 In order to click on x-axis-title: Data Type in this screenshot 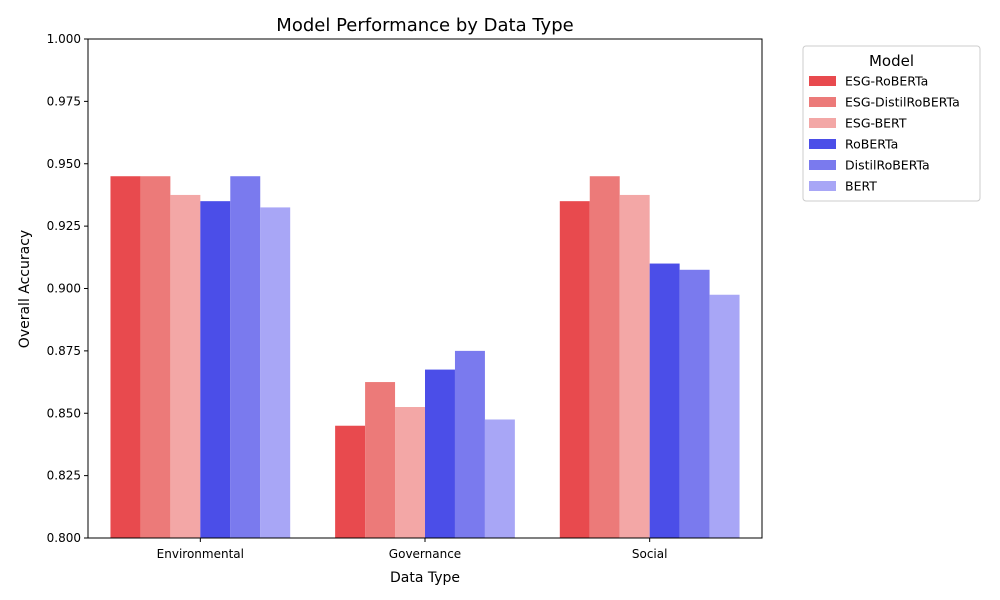, I will do `click(425, 578)`.